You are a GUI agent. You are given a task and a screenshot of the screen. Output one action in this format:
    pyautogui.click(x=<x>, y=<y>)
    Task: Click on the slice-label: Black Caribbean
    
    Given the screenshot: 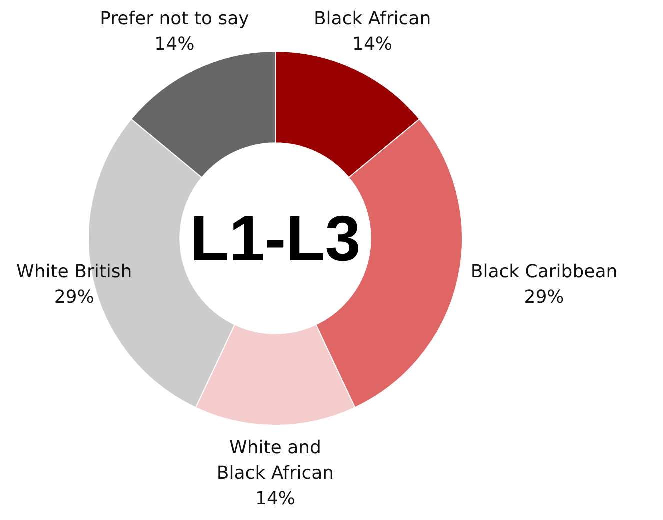 What is the action you would take?
    pyautogui.click(x=544, y=272)
    